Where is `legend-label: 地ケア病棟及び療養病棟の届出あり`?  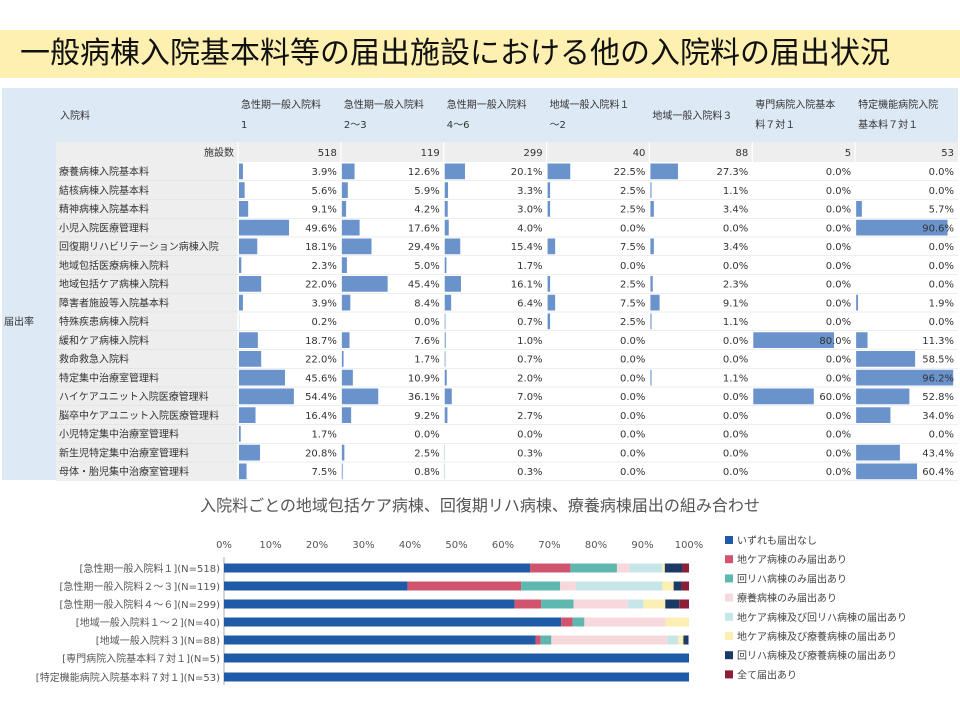 legend-label: 地ケア病棟及び療養病棟の届出あり is located at coordinates (817, 636).